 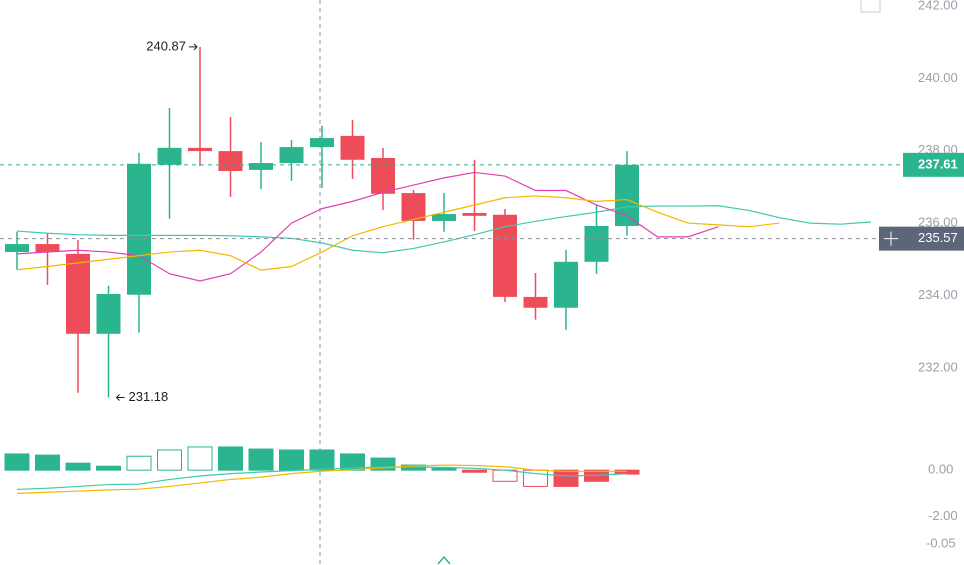 I want to click on y-tick-label: -2.00, so click(x=943, y=515).